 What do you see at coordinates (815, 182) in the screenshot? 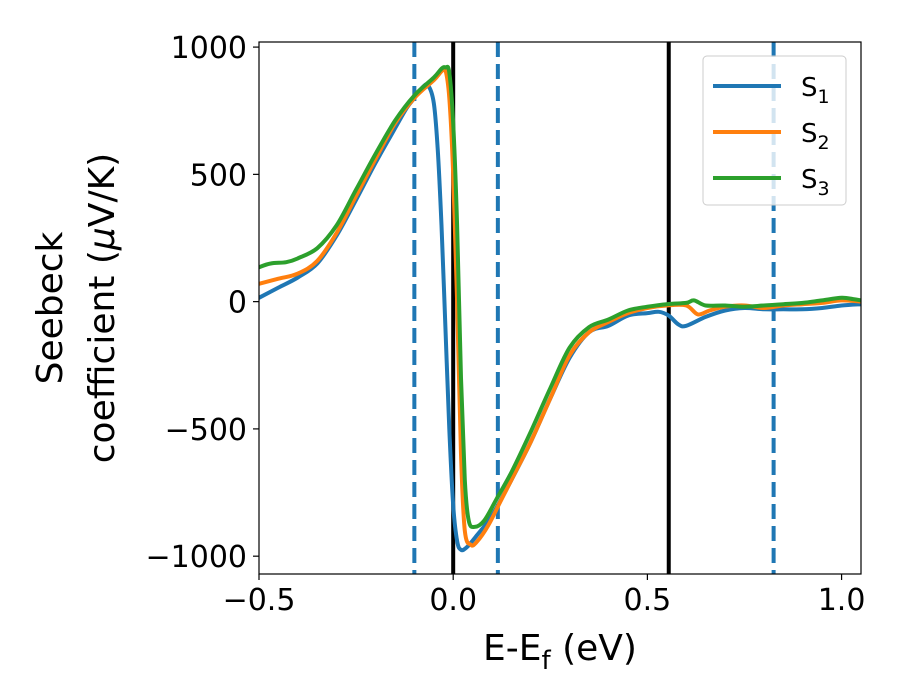
I see `legend-label-s3: S3` at bounding box center [815, 182].